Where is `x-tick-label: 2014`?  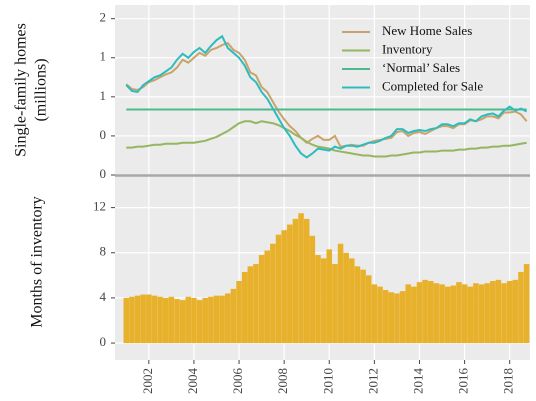 x-tick-label: 2014 is located at coordinates (417, 381).